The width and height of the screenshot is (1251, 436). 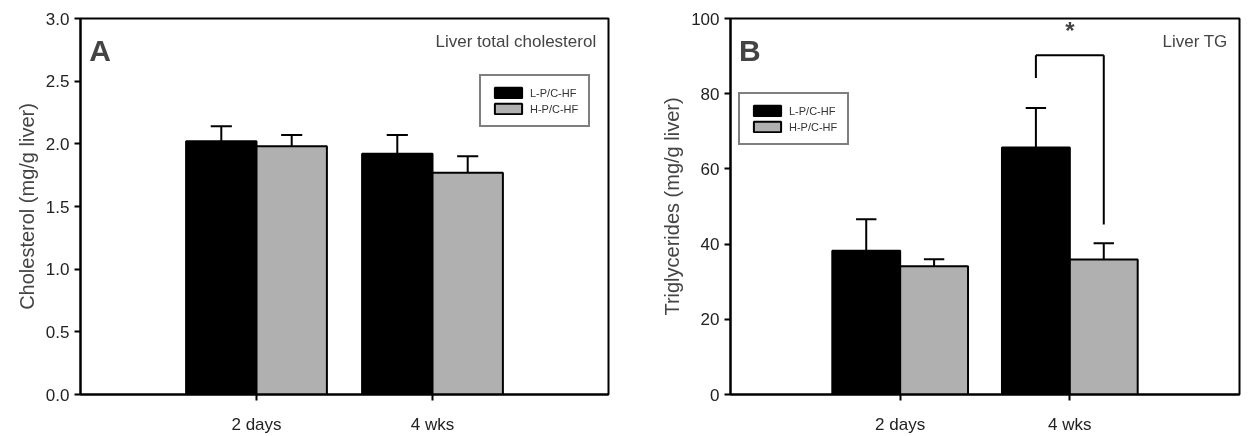 What do you see at coordinates (57, 19) in the screenshot?
I see `y-tick-label: 3.0` at bounding box center [57, 19].